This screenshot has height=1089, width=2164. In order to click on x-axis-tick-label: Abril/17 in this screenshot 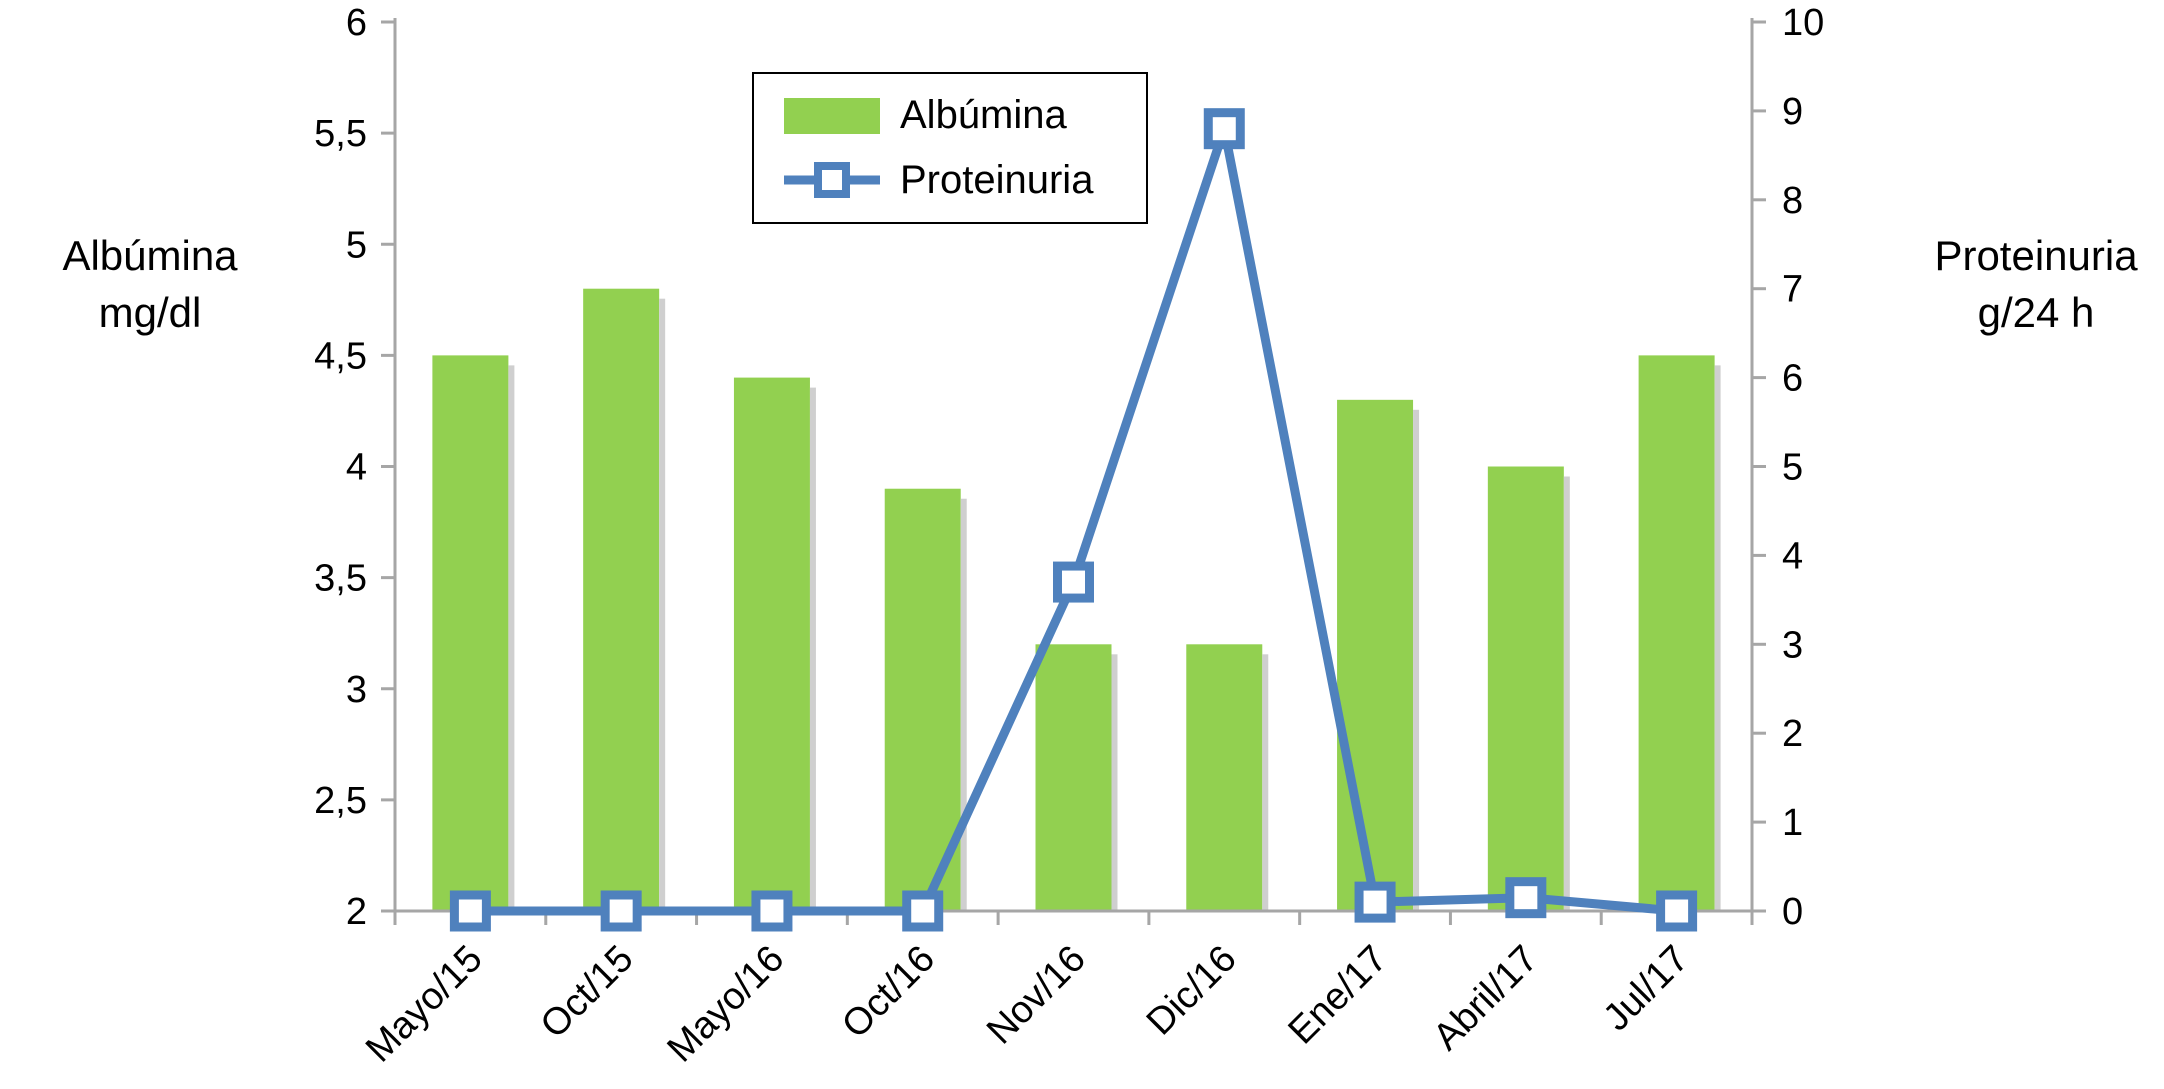, I will do `click(1485, 998)`.